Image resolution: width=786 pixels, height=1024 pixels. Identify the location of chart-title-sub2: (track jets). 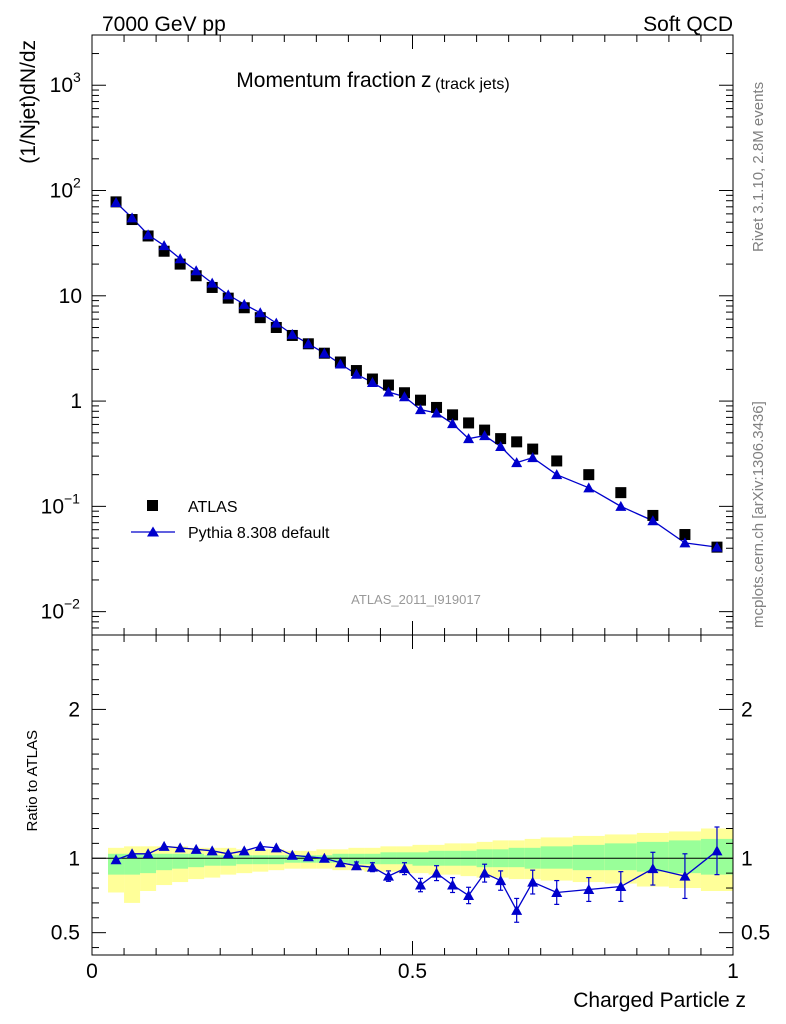
(472, 84).